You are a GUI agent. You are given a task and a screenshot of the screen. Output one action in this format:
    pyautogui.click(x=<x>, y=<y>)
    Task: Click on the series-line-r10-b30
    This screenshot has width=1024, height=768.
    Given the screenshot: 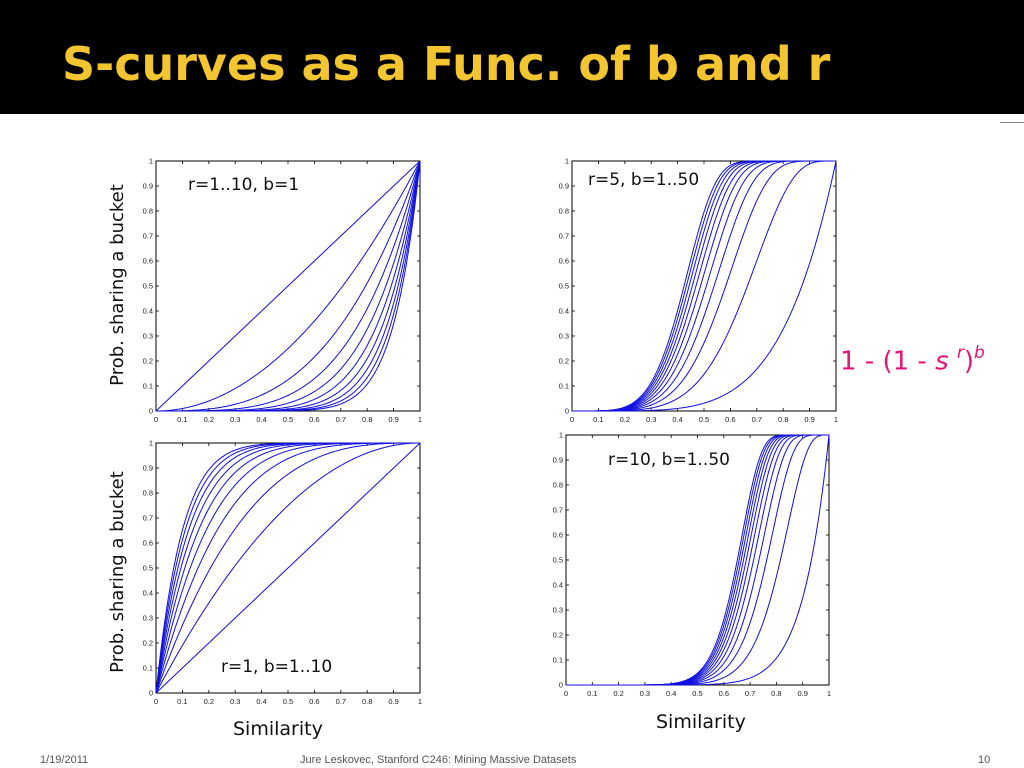 What is the action you would take?
    pyautogui.click(x=697, y=560)
    